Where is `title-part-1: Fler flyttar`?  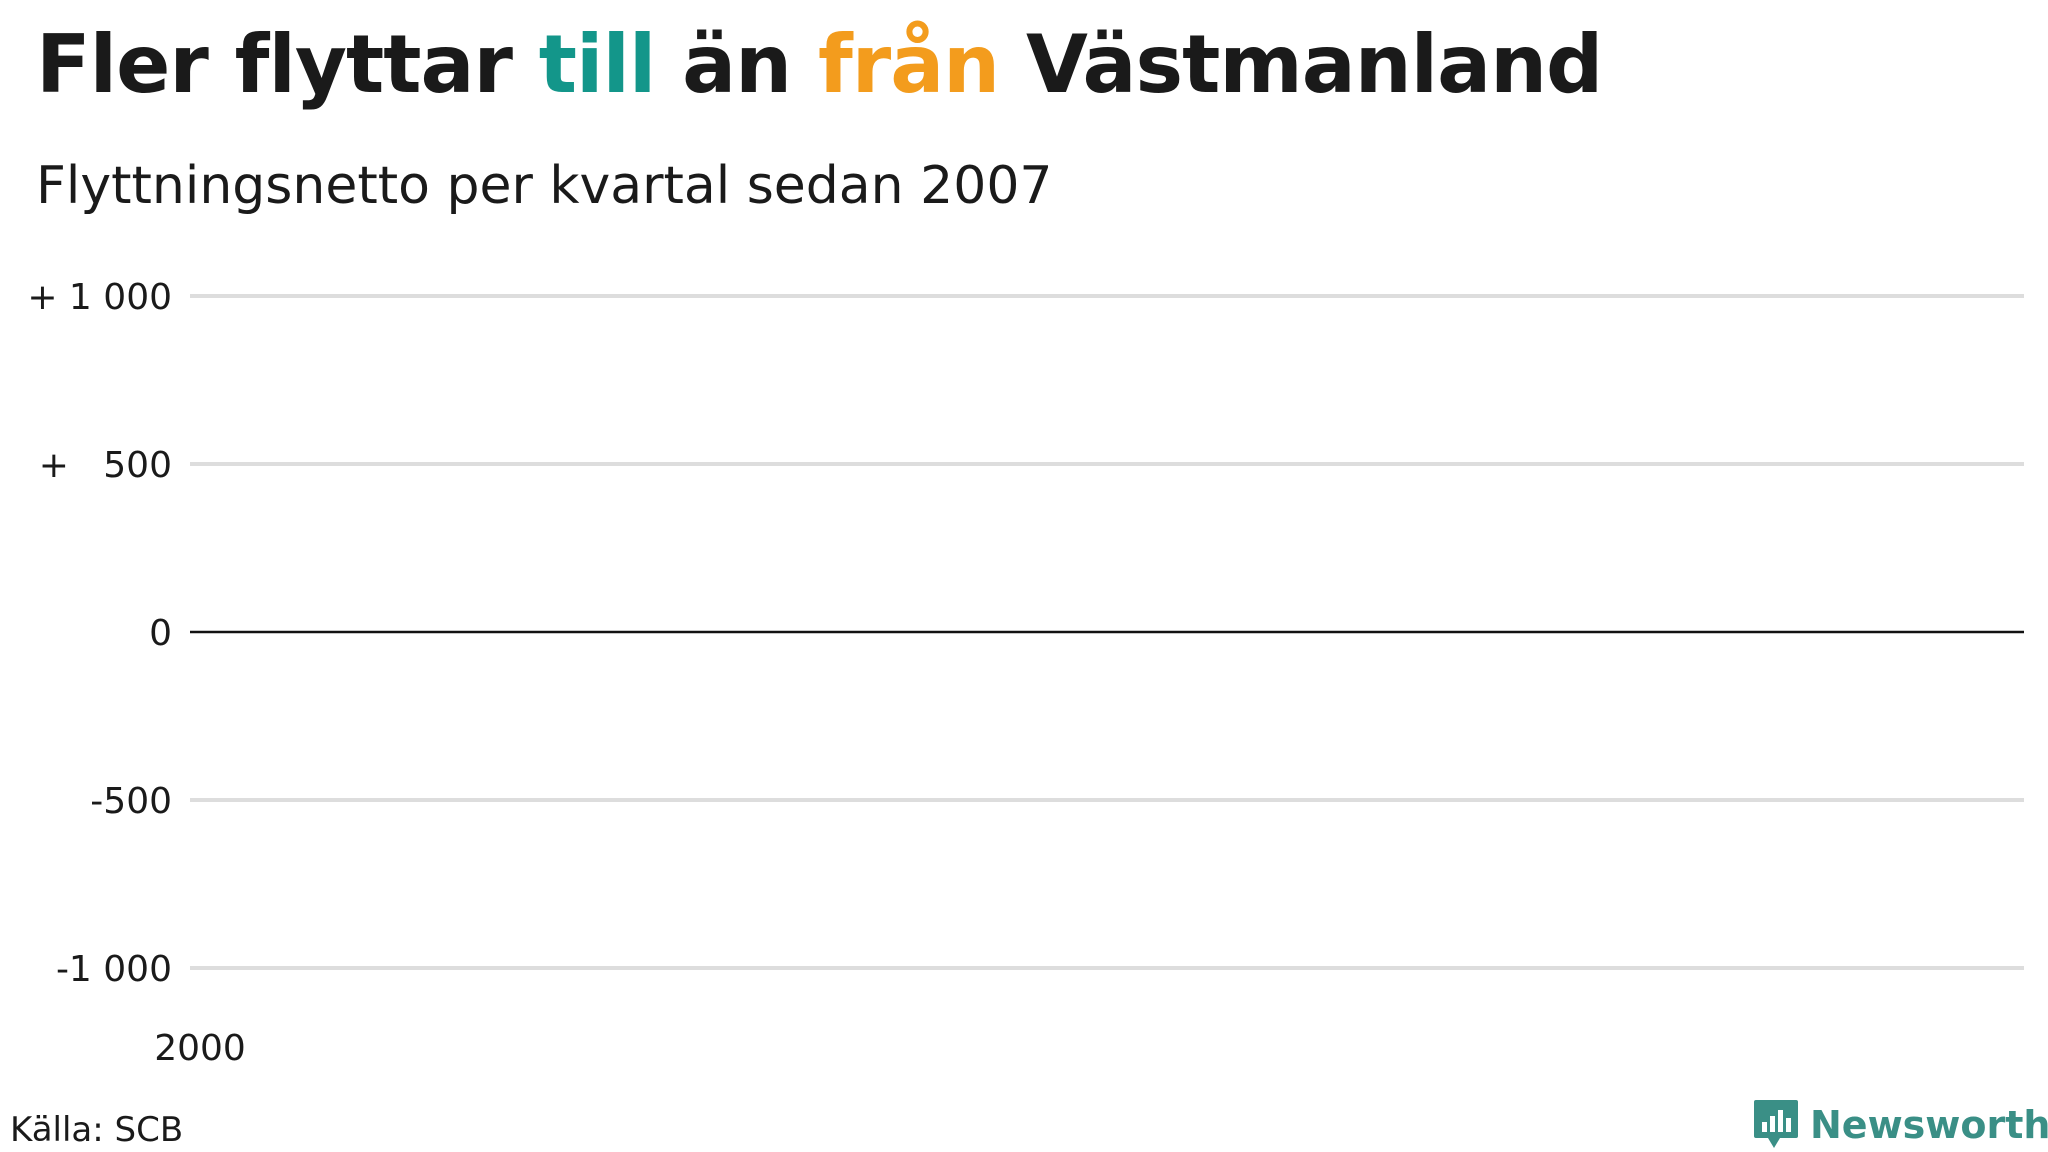 title-part-1: Fler flyttar is located at coordinates (287, 64).